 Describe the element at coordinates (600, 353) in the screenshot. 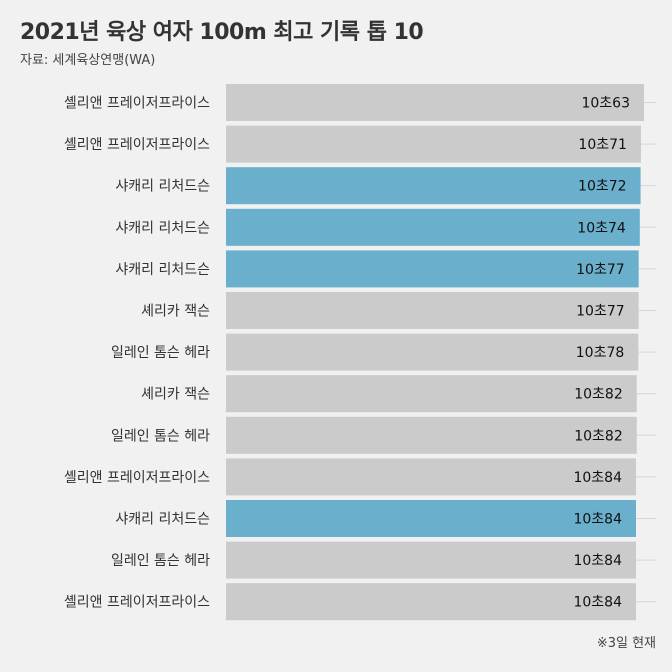

I see `value-label: 10초78` at that location.